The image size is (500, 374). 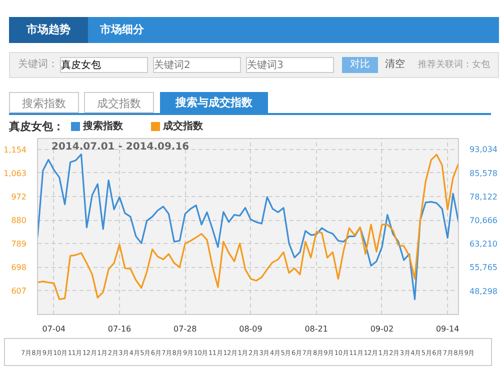 I want to click on text: 搜索指数, so click(x=44, y=102).